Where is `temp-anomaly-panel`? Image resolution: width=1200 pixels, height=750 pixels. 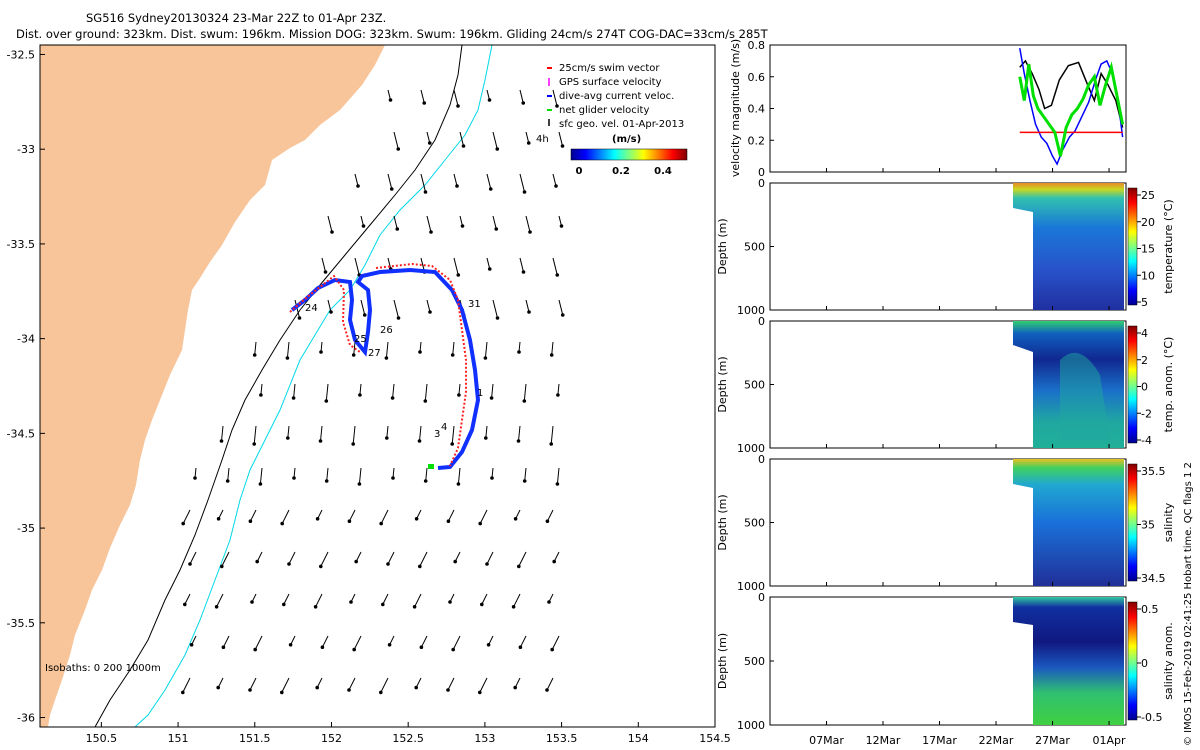
temp-anomaly-panel is located at coordinates (953, 384).